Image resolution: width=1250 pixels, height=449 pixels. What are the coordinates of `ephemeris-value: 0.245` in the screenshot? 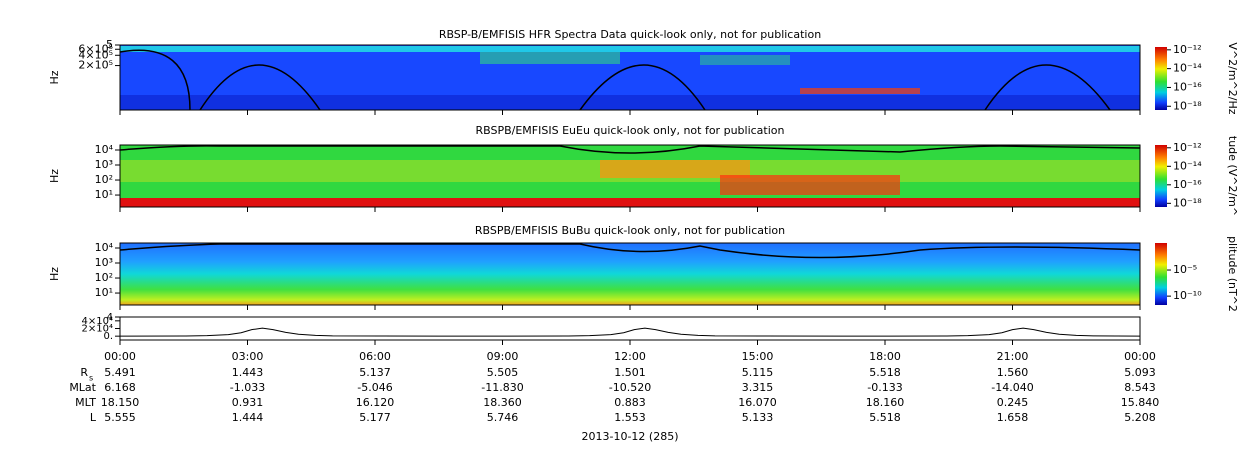 It's located at (1013, 402).